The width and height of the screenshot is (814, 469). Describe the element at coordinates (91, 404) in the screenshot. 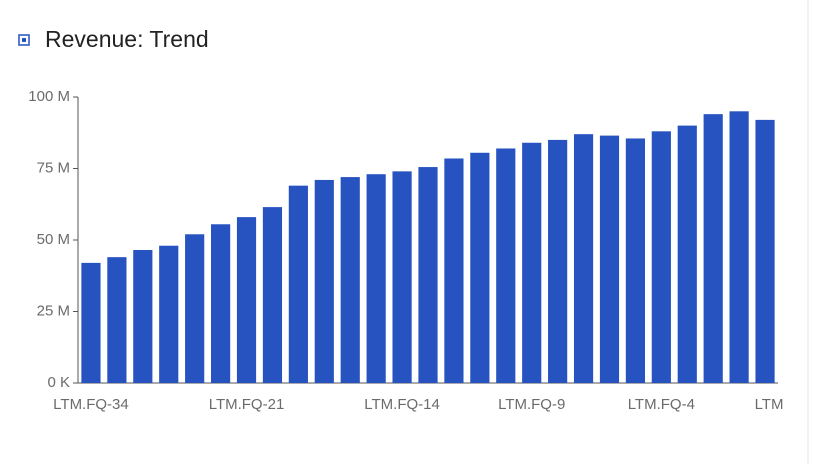

I see `x-tick-label: LTM.FQ-34` at that location.